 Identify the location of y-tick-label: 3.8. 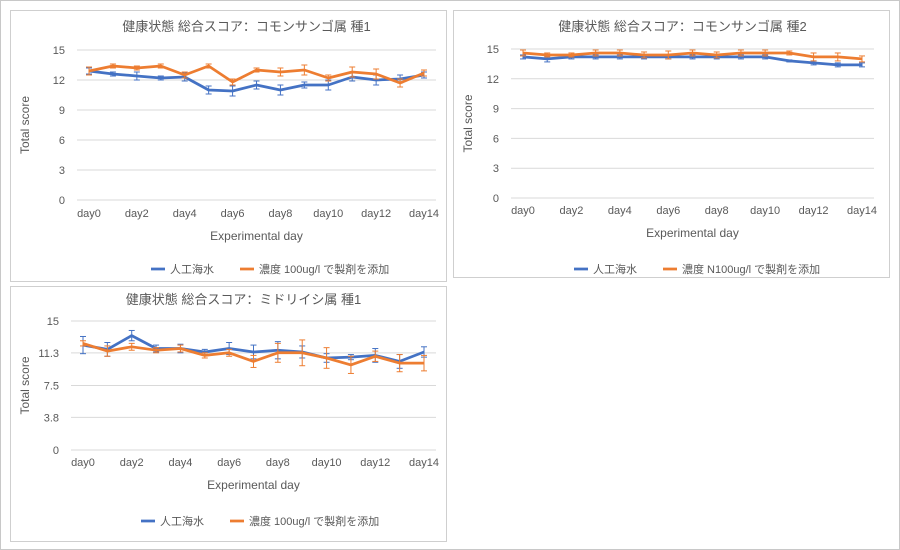
(51, 418).